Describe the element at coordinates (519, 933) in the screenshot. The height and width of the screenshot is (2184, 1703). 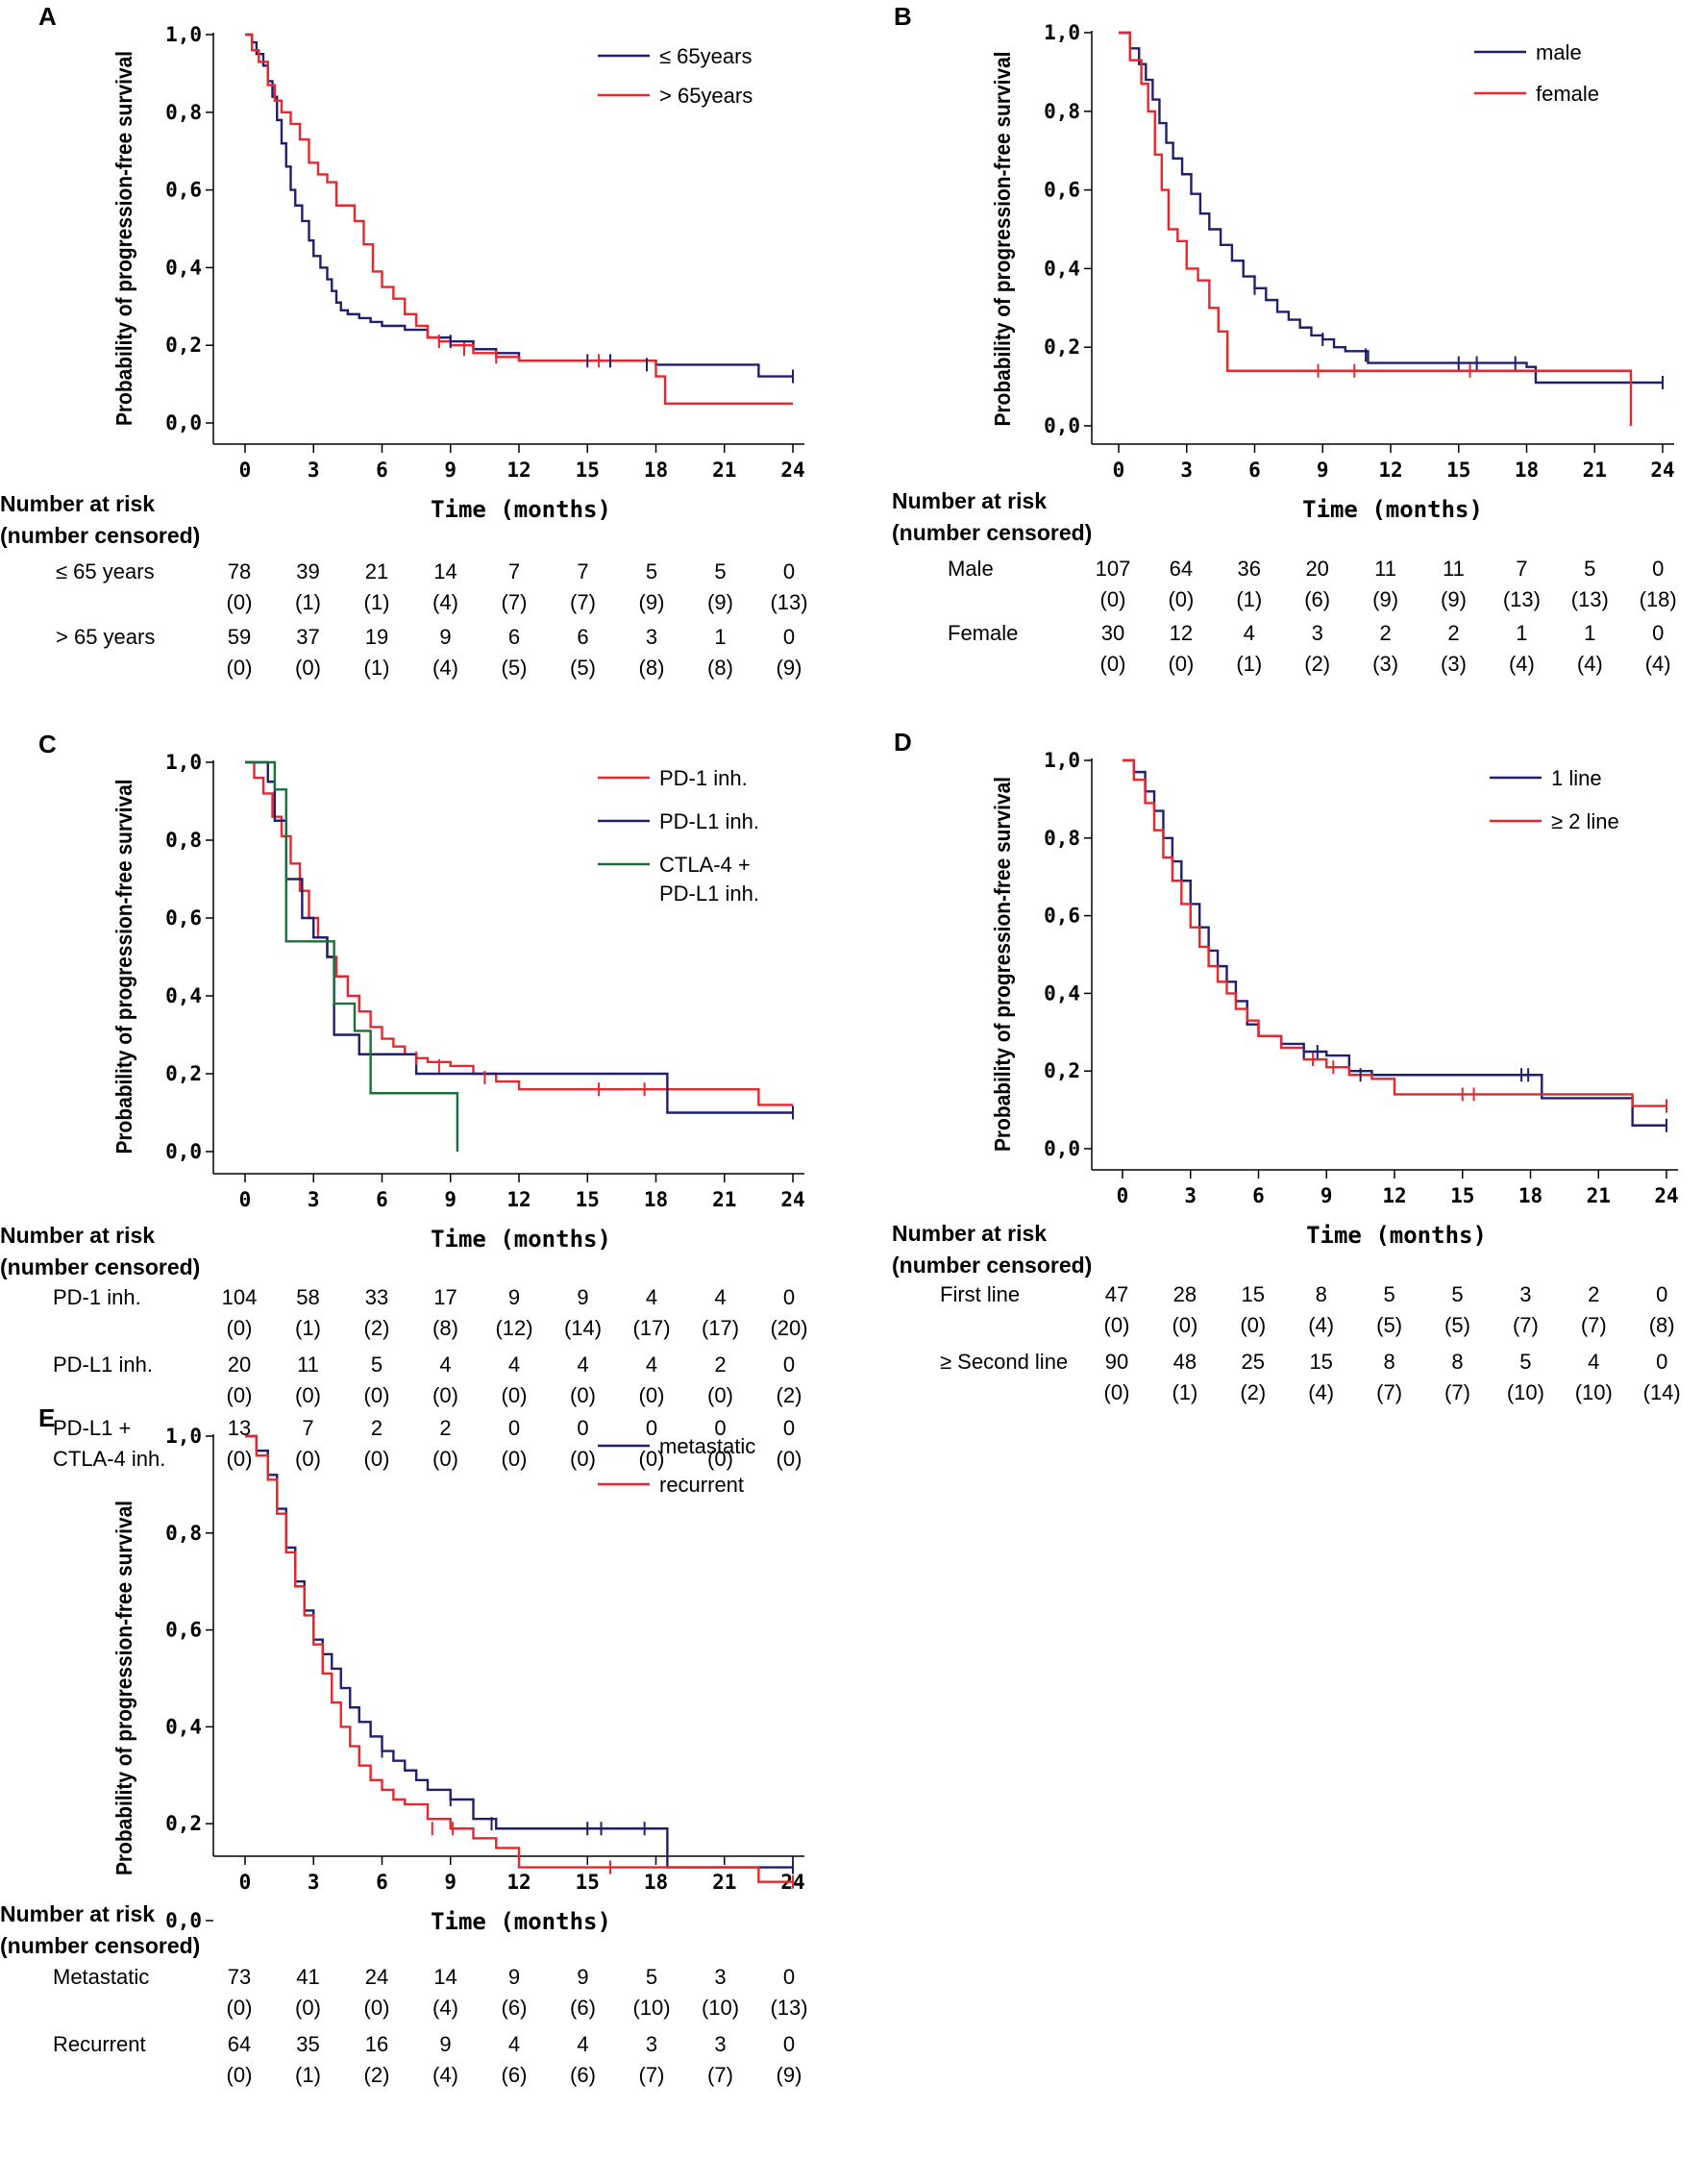
I see `series-line` at that location.